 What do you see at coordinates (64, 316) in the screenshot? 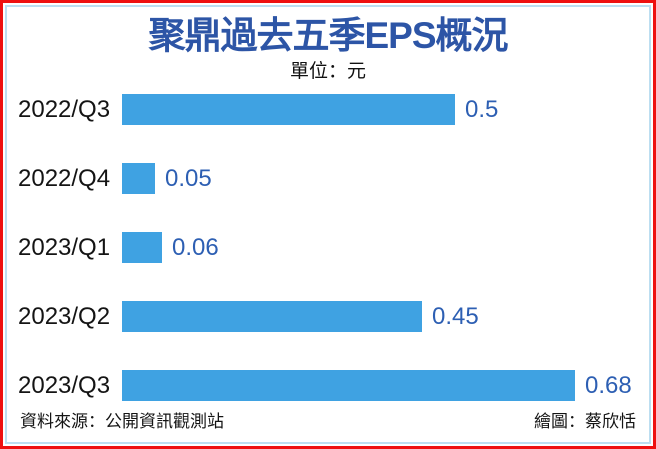
I see `category-label: 2023/Q2` at bounding box center [64, 316].